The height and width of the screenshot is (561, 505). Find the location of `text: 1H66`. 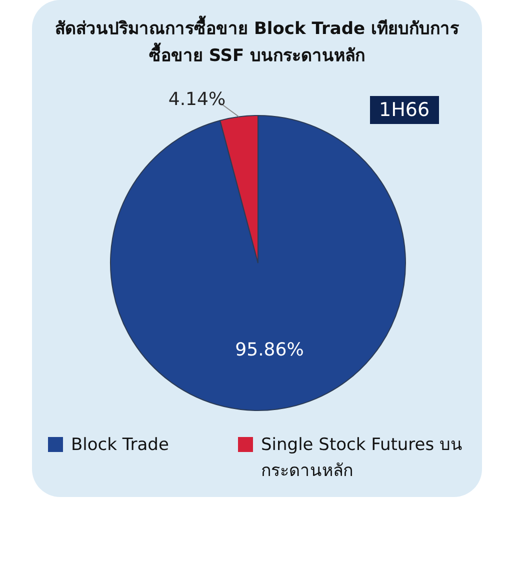

text: 1H66 is located at coordinates (404, 110).